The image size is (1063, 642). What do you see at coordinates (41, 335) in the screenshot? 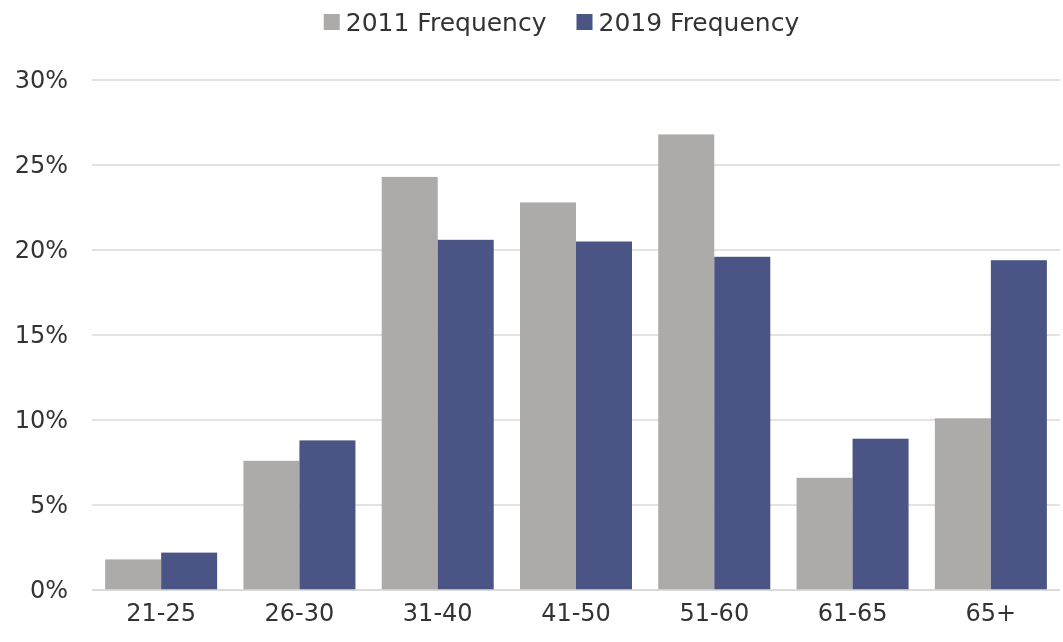
I see `y-tick-label: 15%` at bounding box center [41, 335].